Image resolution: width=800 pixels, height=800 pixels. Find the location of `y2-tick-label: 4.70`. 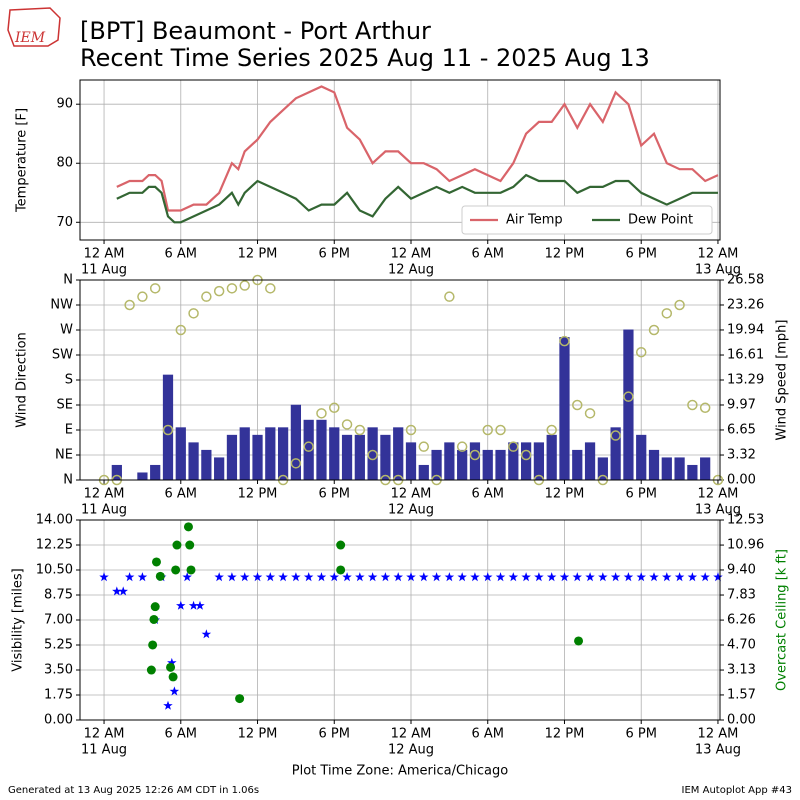

y2-tick-label: 4.70 is located at coordinates (741, 644).